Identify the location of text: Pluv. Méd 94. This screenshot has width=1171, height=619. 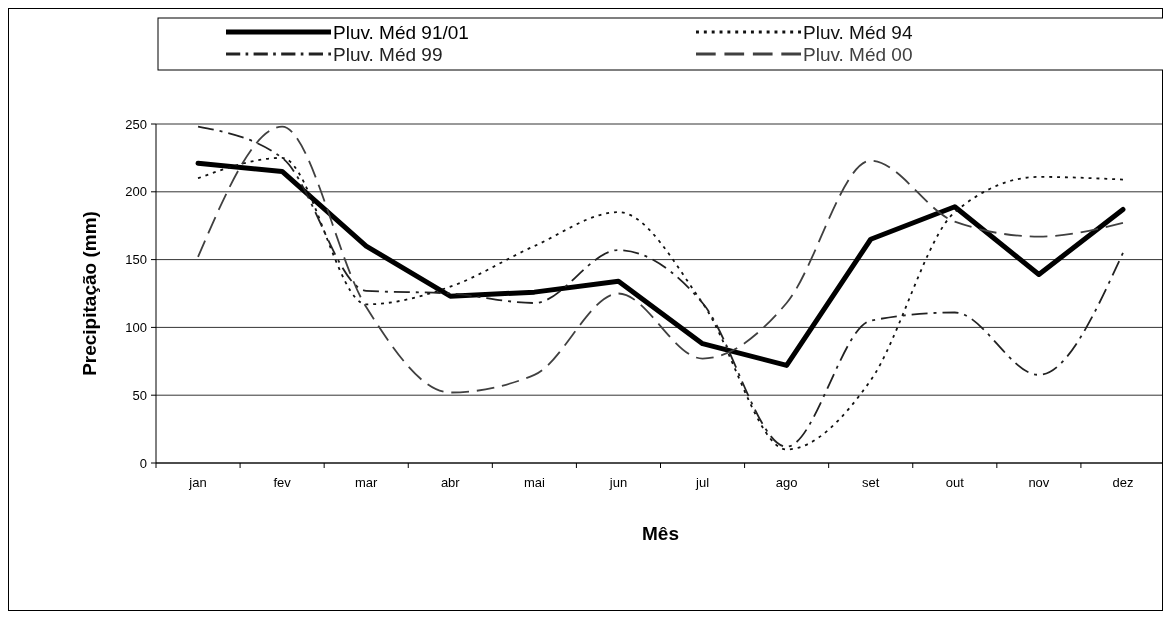
(858, 32).